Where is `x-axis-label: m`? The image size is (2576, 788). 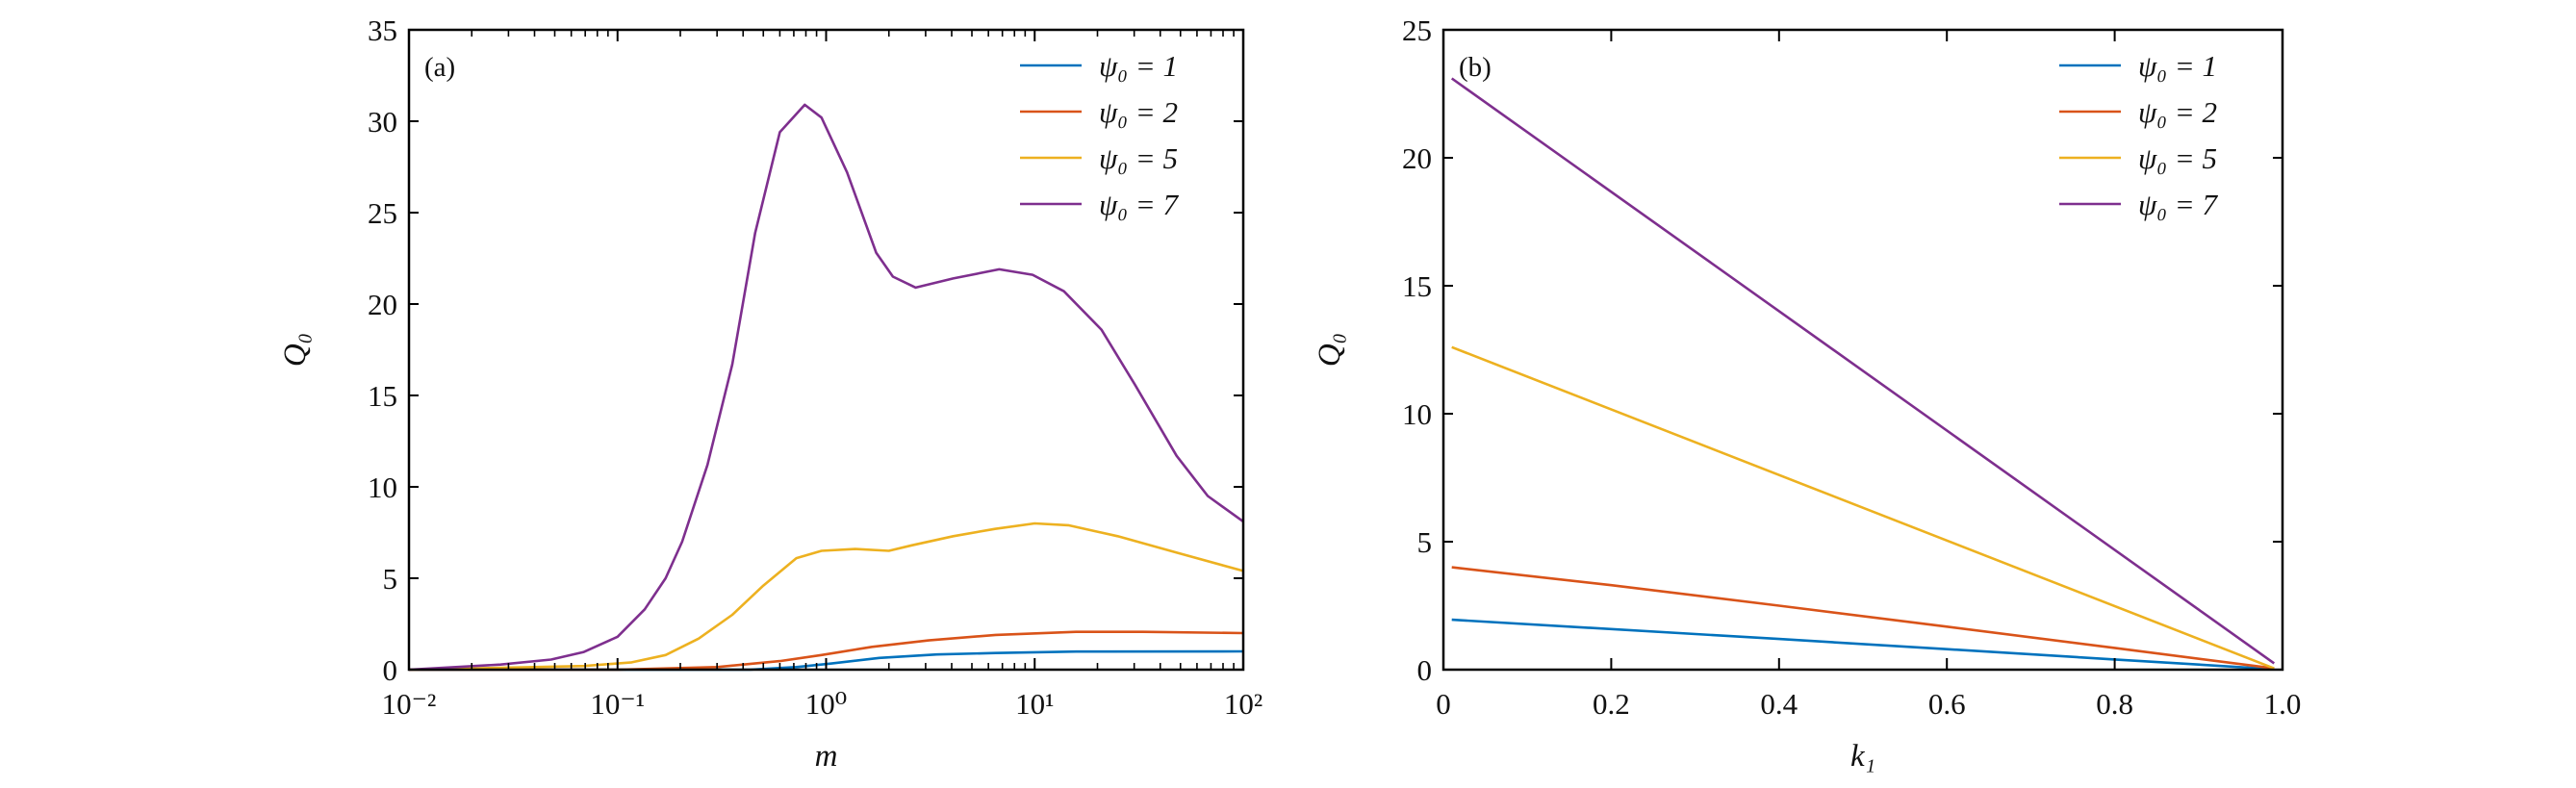 x-axis-label: m is located at coordinates (826, 757).